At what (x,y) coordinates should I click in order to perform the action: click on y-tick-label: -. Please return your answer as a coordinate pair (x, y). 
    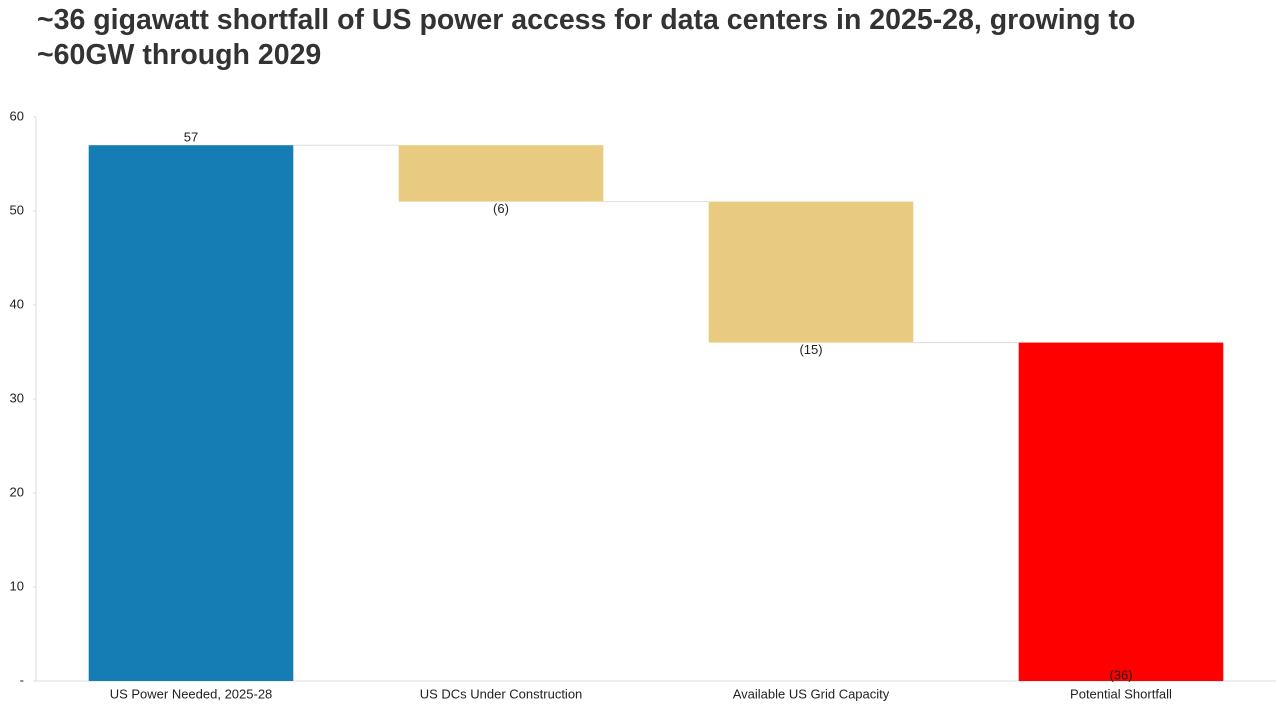
    Looking at the image, I should click on (22, 679).